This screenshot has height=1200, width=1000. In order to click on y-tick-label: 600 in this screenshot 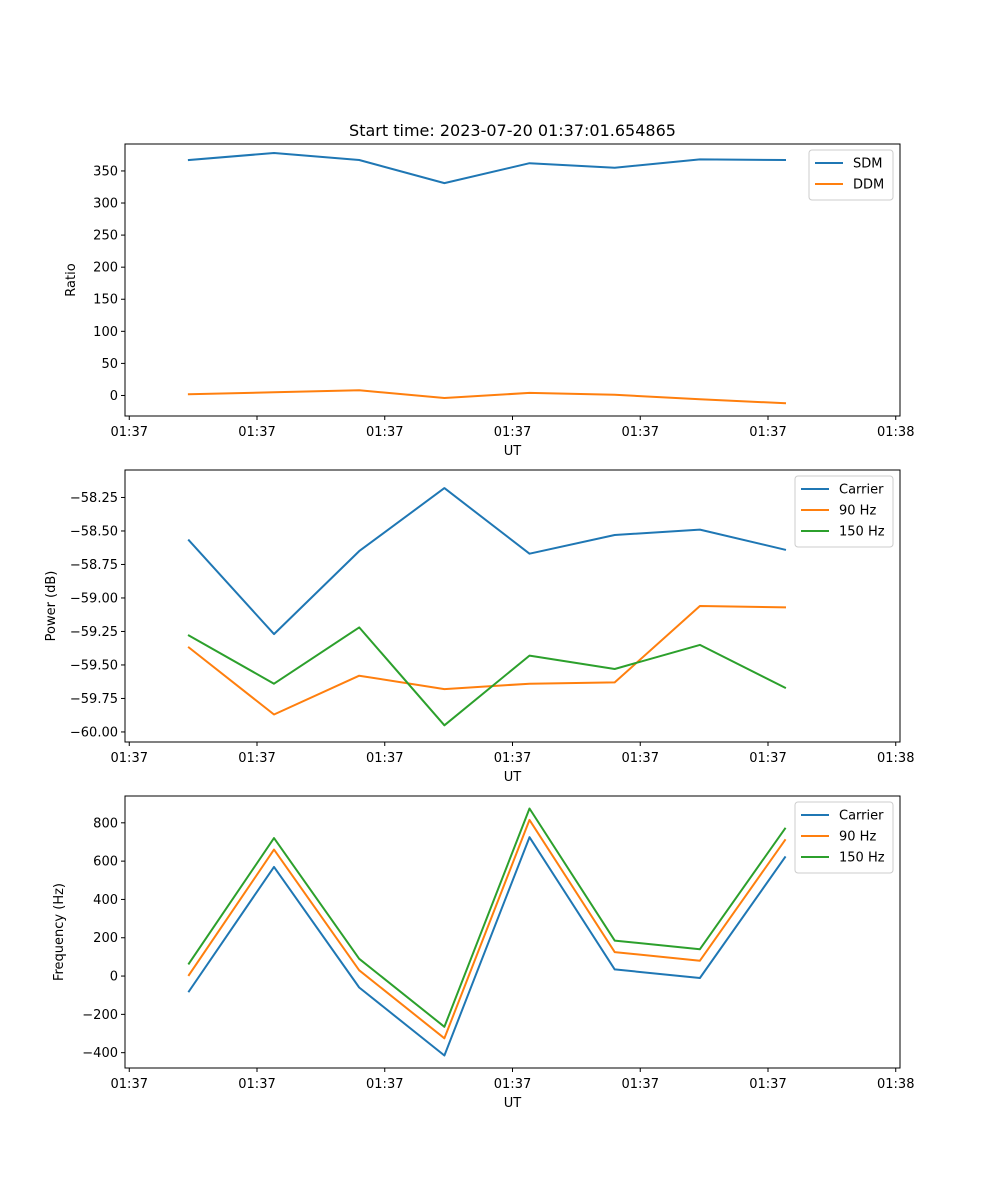, I will do `click(105, 862)`.